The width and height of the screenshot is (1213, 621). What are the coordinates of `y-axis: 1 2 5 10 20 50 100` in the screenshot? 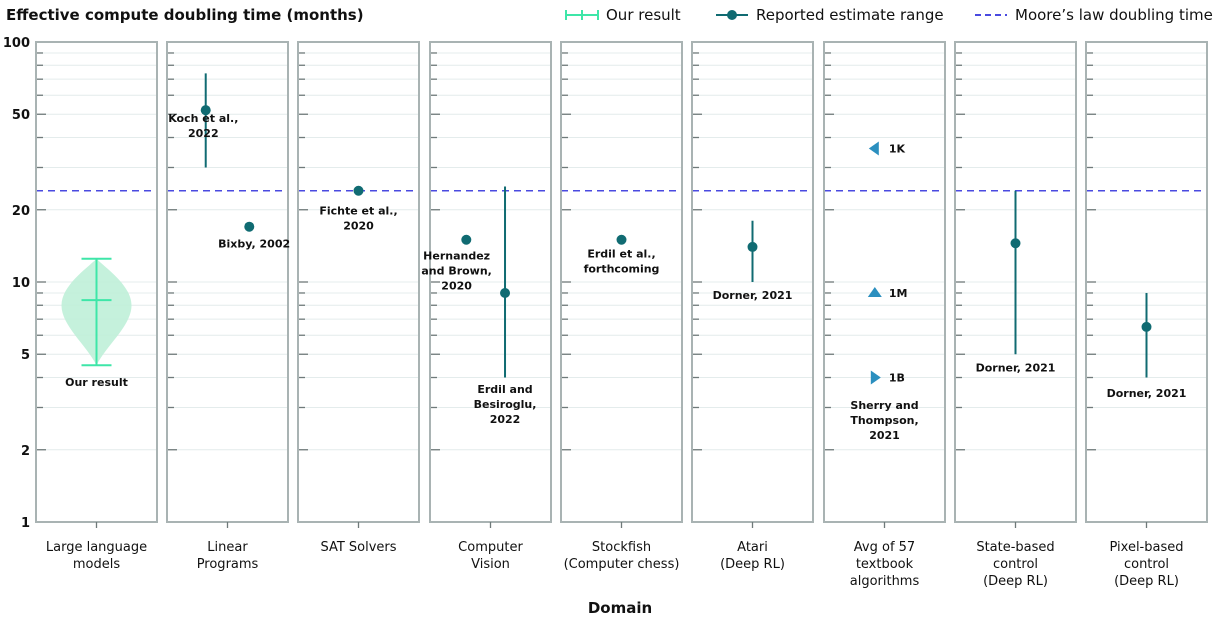 It's located at (16, 283).